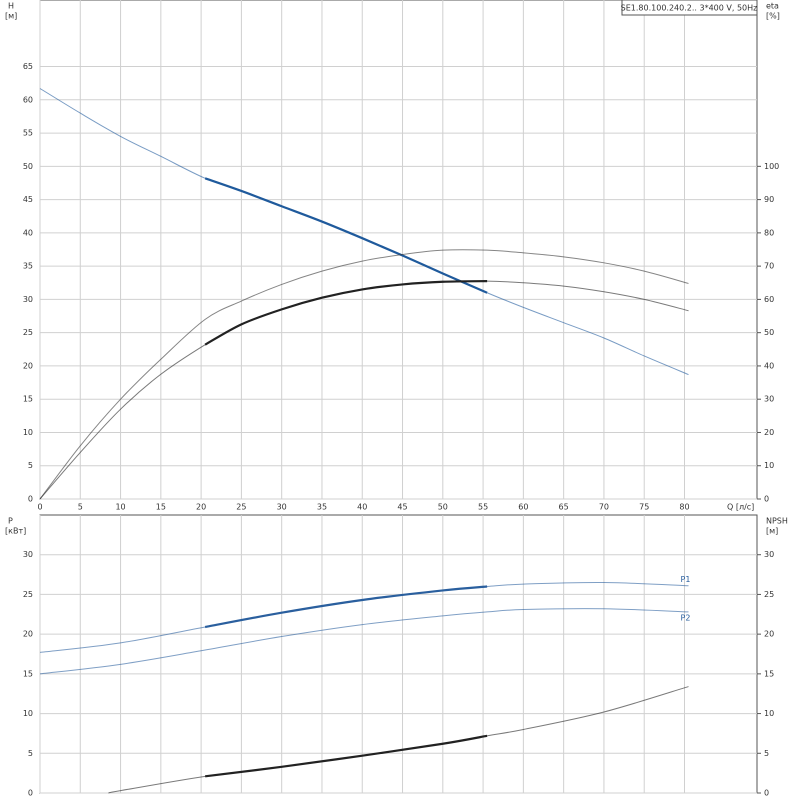 Image resolution: width=800 pixels, height=800 pixels. What do you see at coordinates (769, 332) in the screenshot?
I see `y2-tick-label: 50` at bounding box center [769, 332].